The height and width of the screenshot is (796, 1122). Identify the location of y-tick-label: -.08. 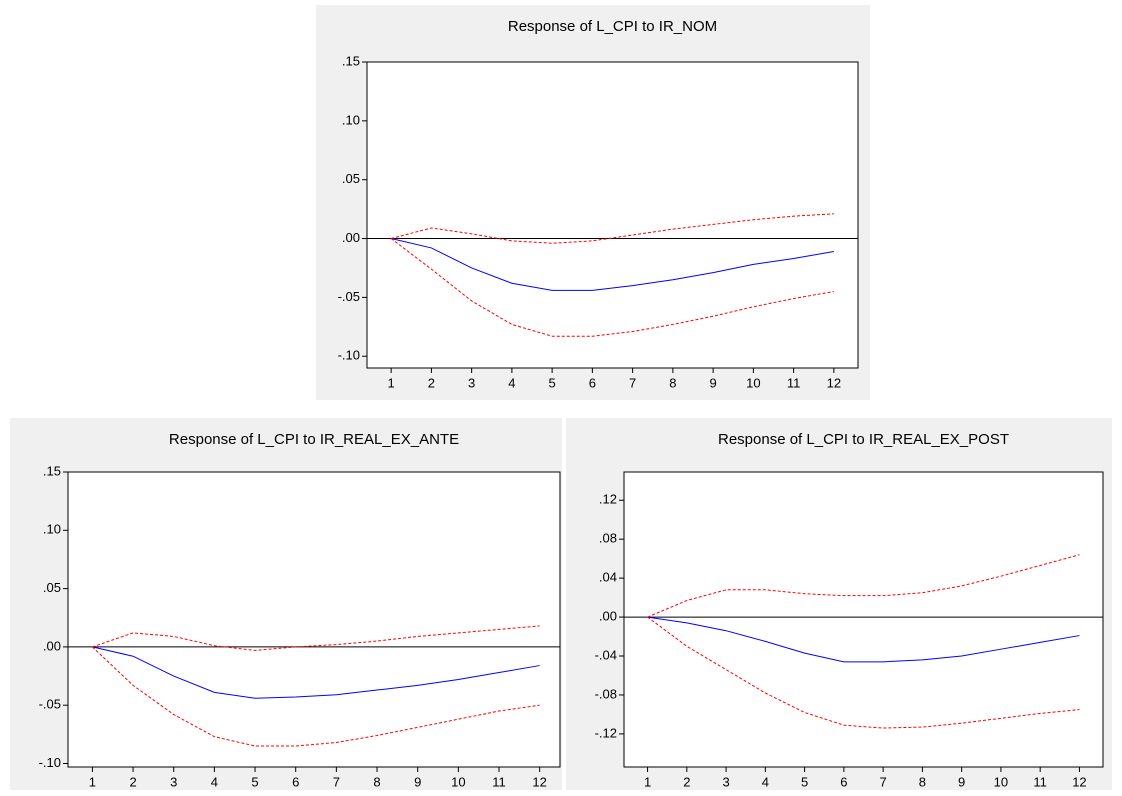
(606, 693).